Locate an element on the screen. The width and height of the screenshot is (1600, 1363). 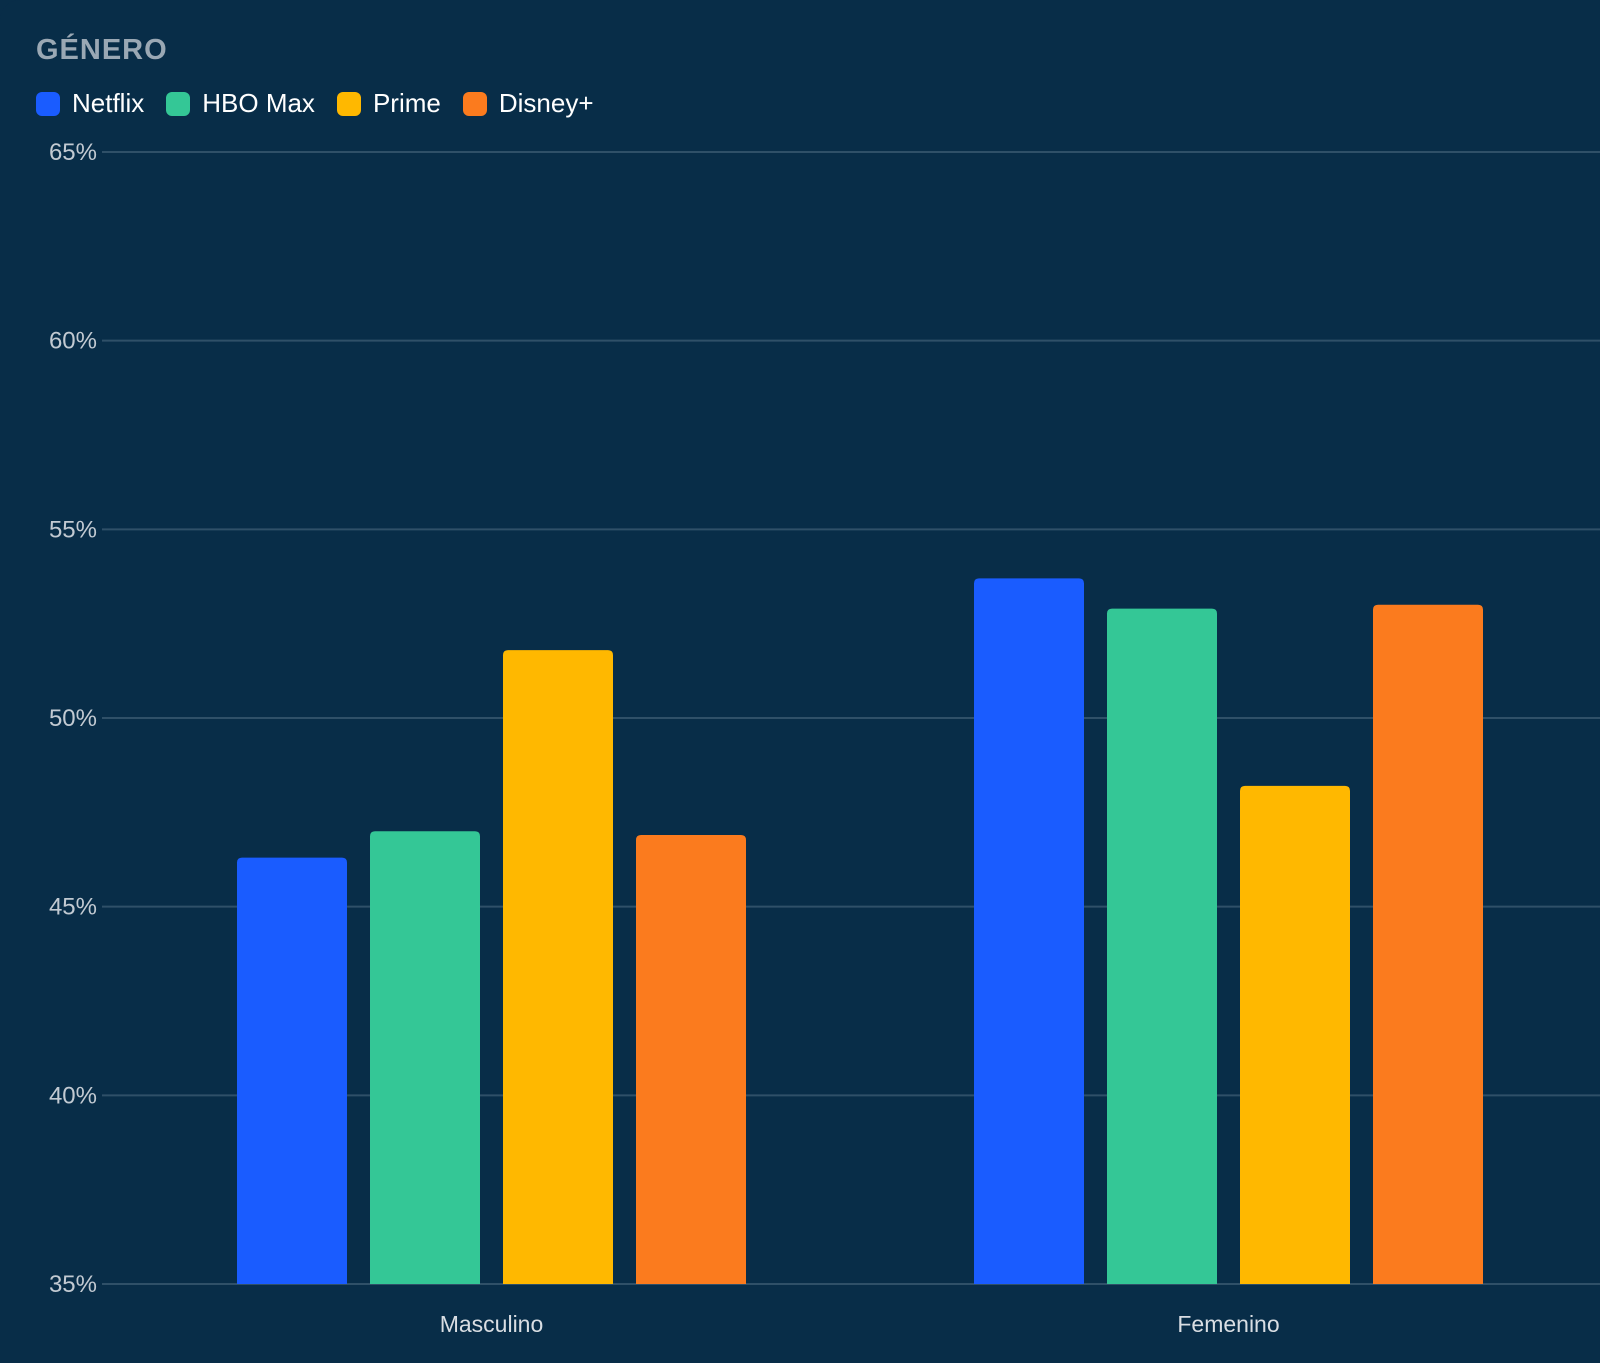
legend-swatch-disney is located at coordinates (474, 103).